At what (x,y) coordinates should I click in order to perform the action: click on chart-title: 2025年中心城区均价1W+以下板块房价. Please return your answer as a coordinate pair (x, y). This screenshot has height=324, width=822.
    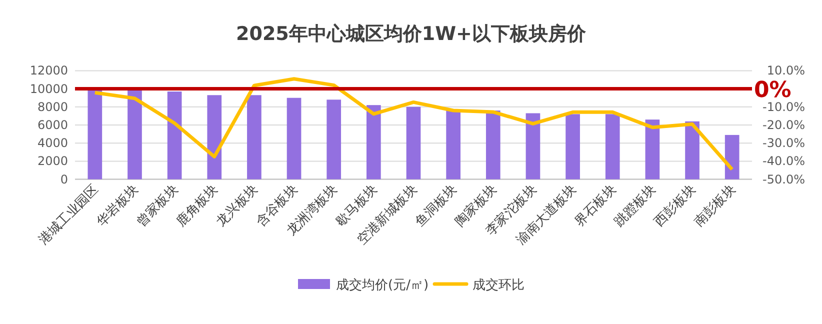
    Looking at the image, I should click on (411, 34).